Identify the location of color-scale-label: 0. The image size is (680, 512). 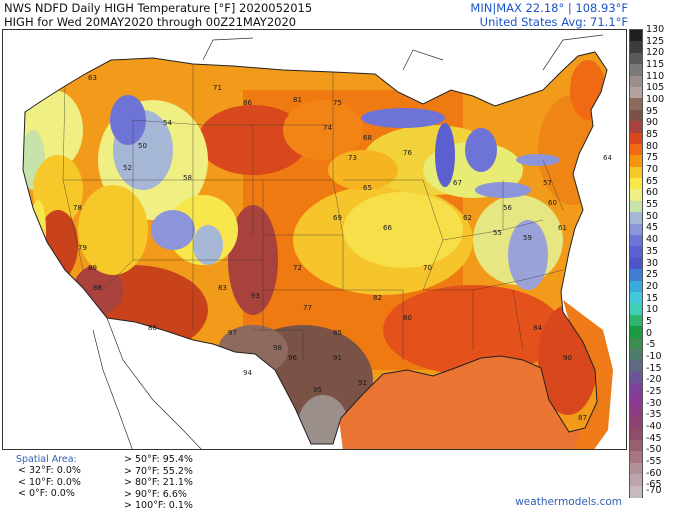
(649, 333).